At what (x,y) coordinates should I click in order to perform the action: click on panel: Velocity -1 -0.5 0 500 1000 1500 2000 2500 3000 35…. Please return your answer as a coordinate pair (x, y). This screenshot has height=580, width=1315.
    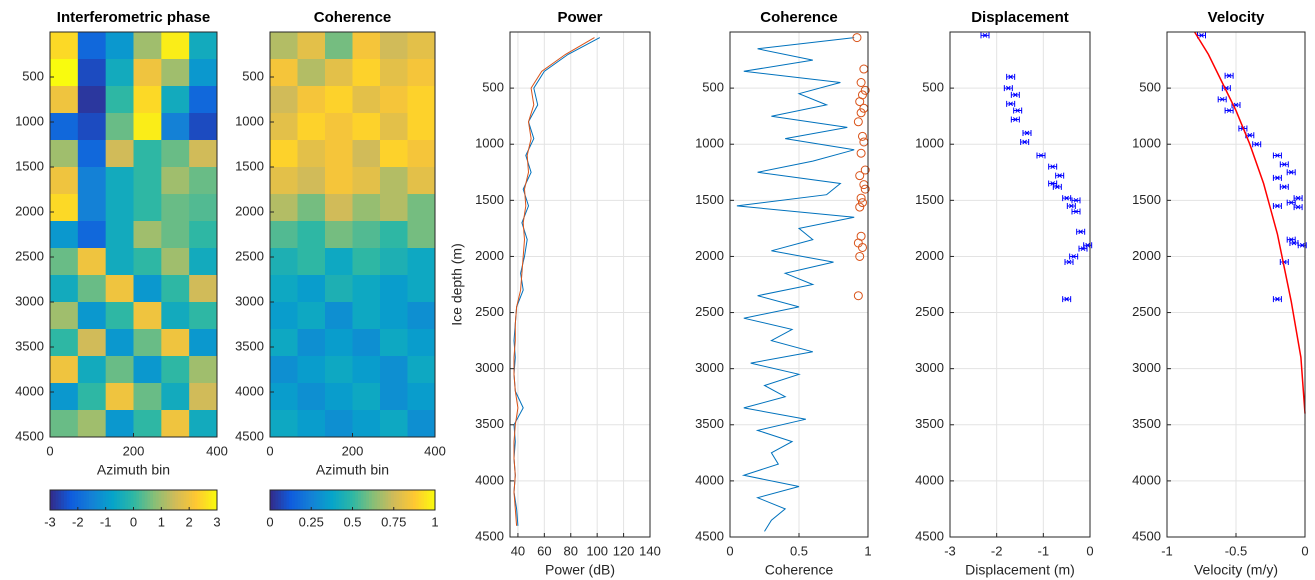
    Looking at the image, I should click on (1220, 293).